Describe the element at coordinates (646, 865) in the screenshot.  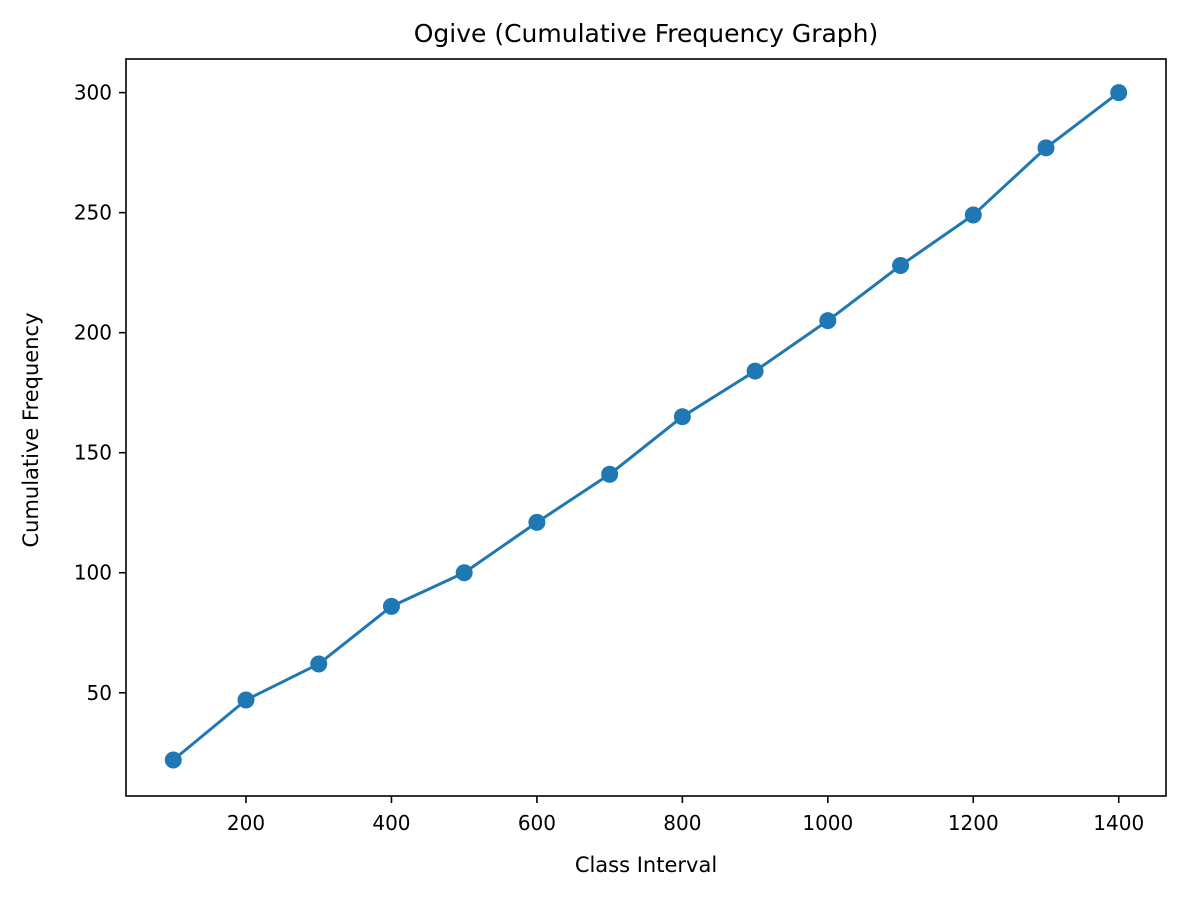
I see `x-axis-label: Class Interval` at that location.